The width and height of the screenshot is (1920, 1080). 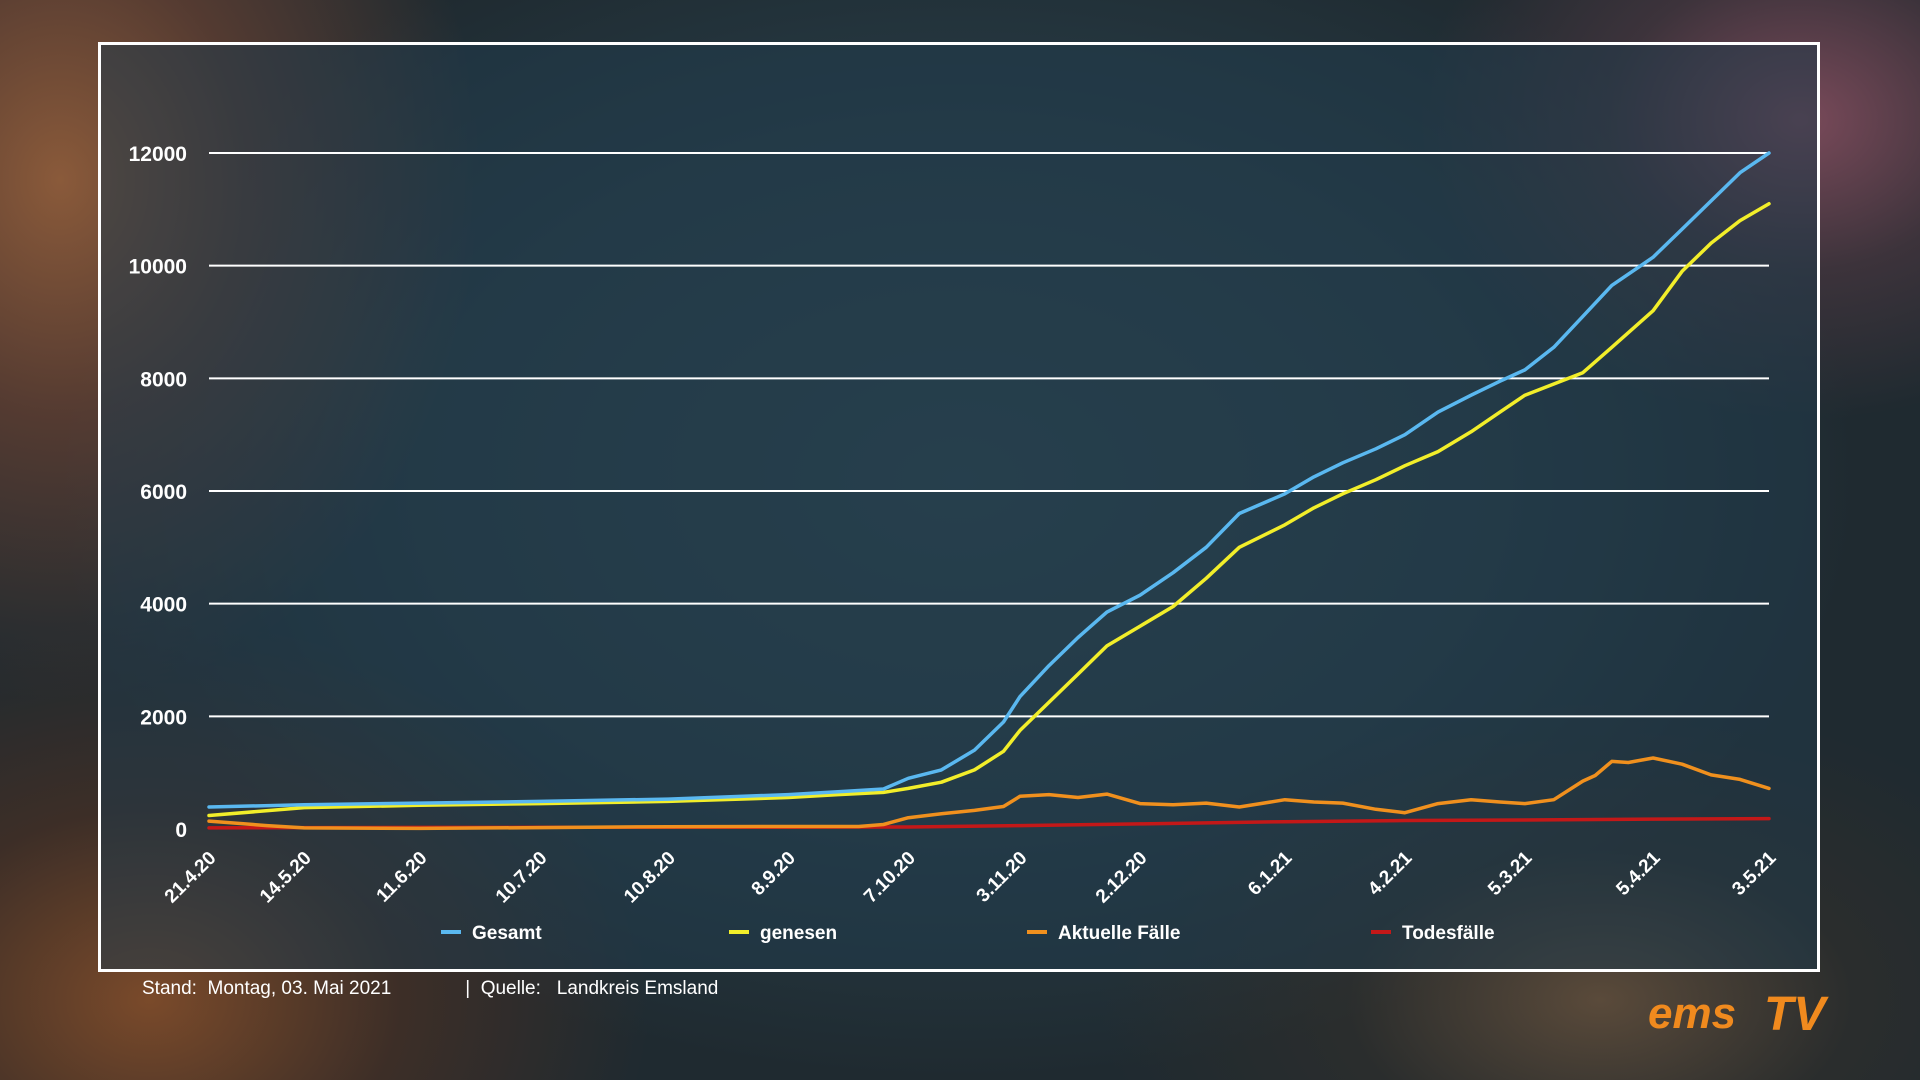 What do you see at coordinates (1002, 877) in the screenshot?
I see `x-tick-label: 3.11.20` at bounding box center [1002, 877].